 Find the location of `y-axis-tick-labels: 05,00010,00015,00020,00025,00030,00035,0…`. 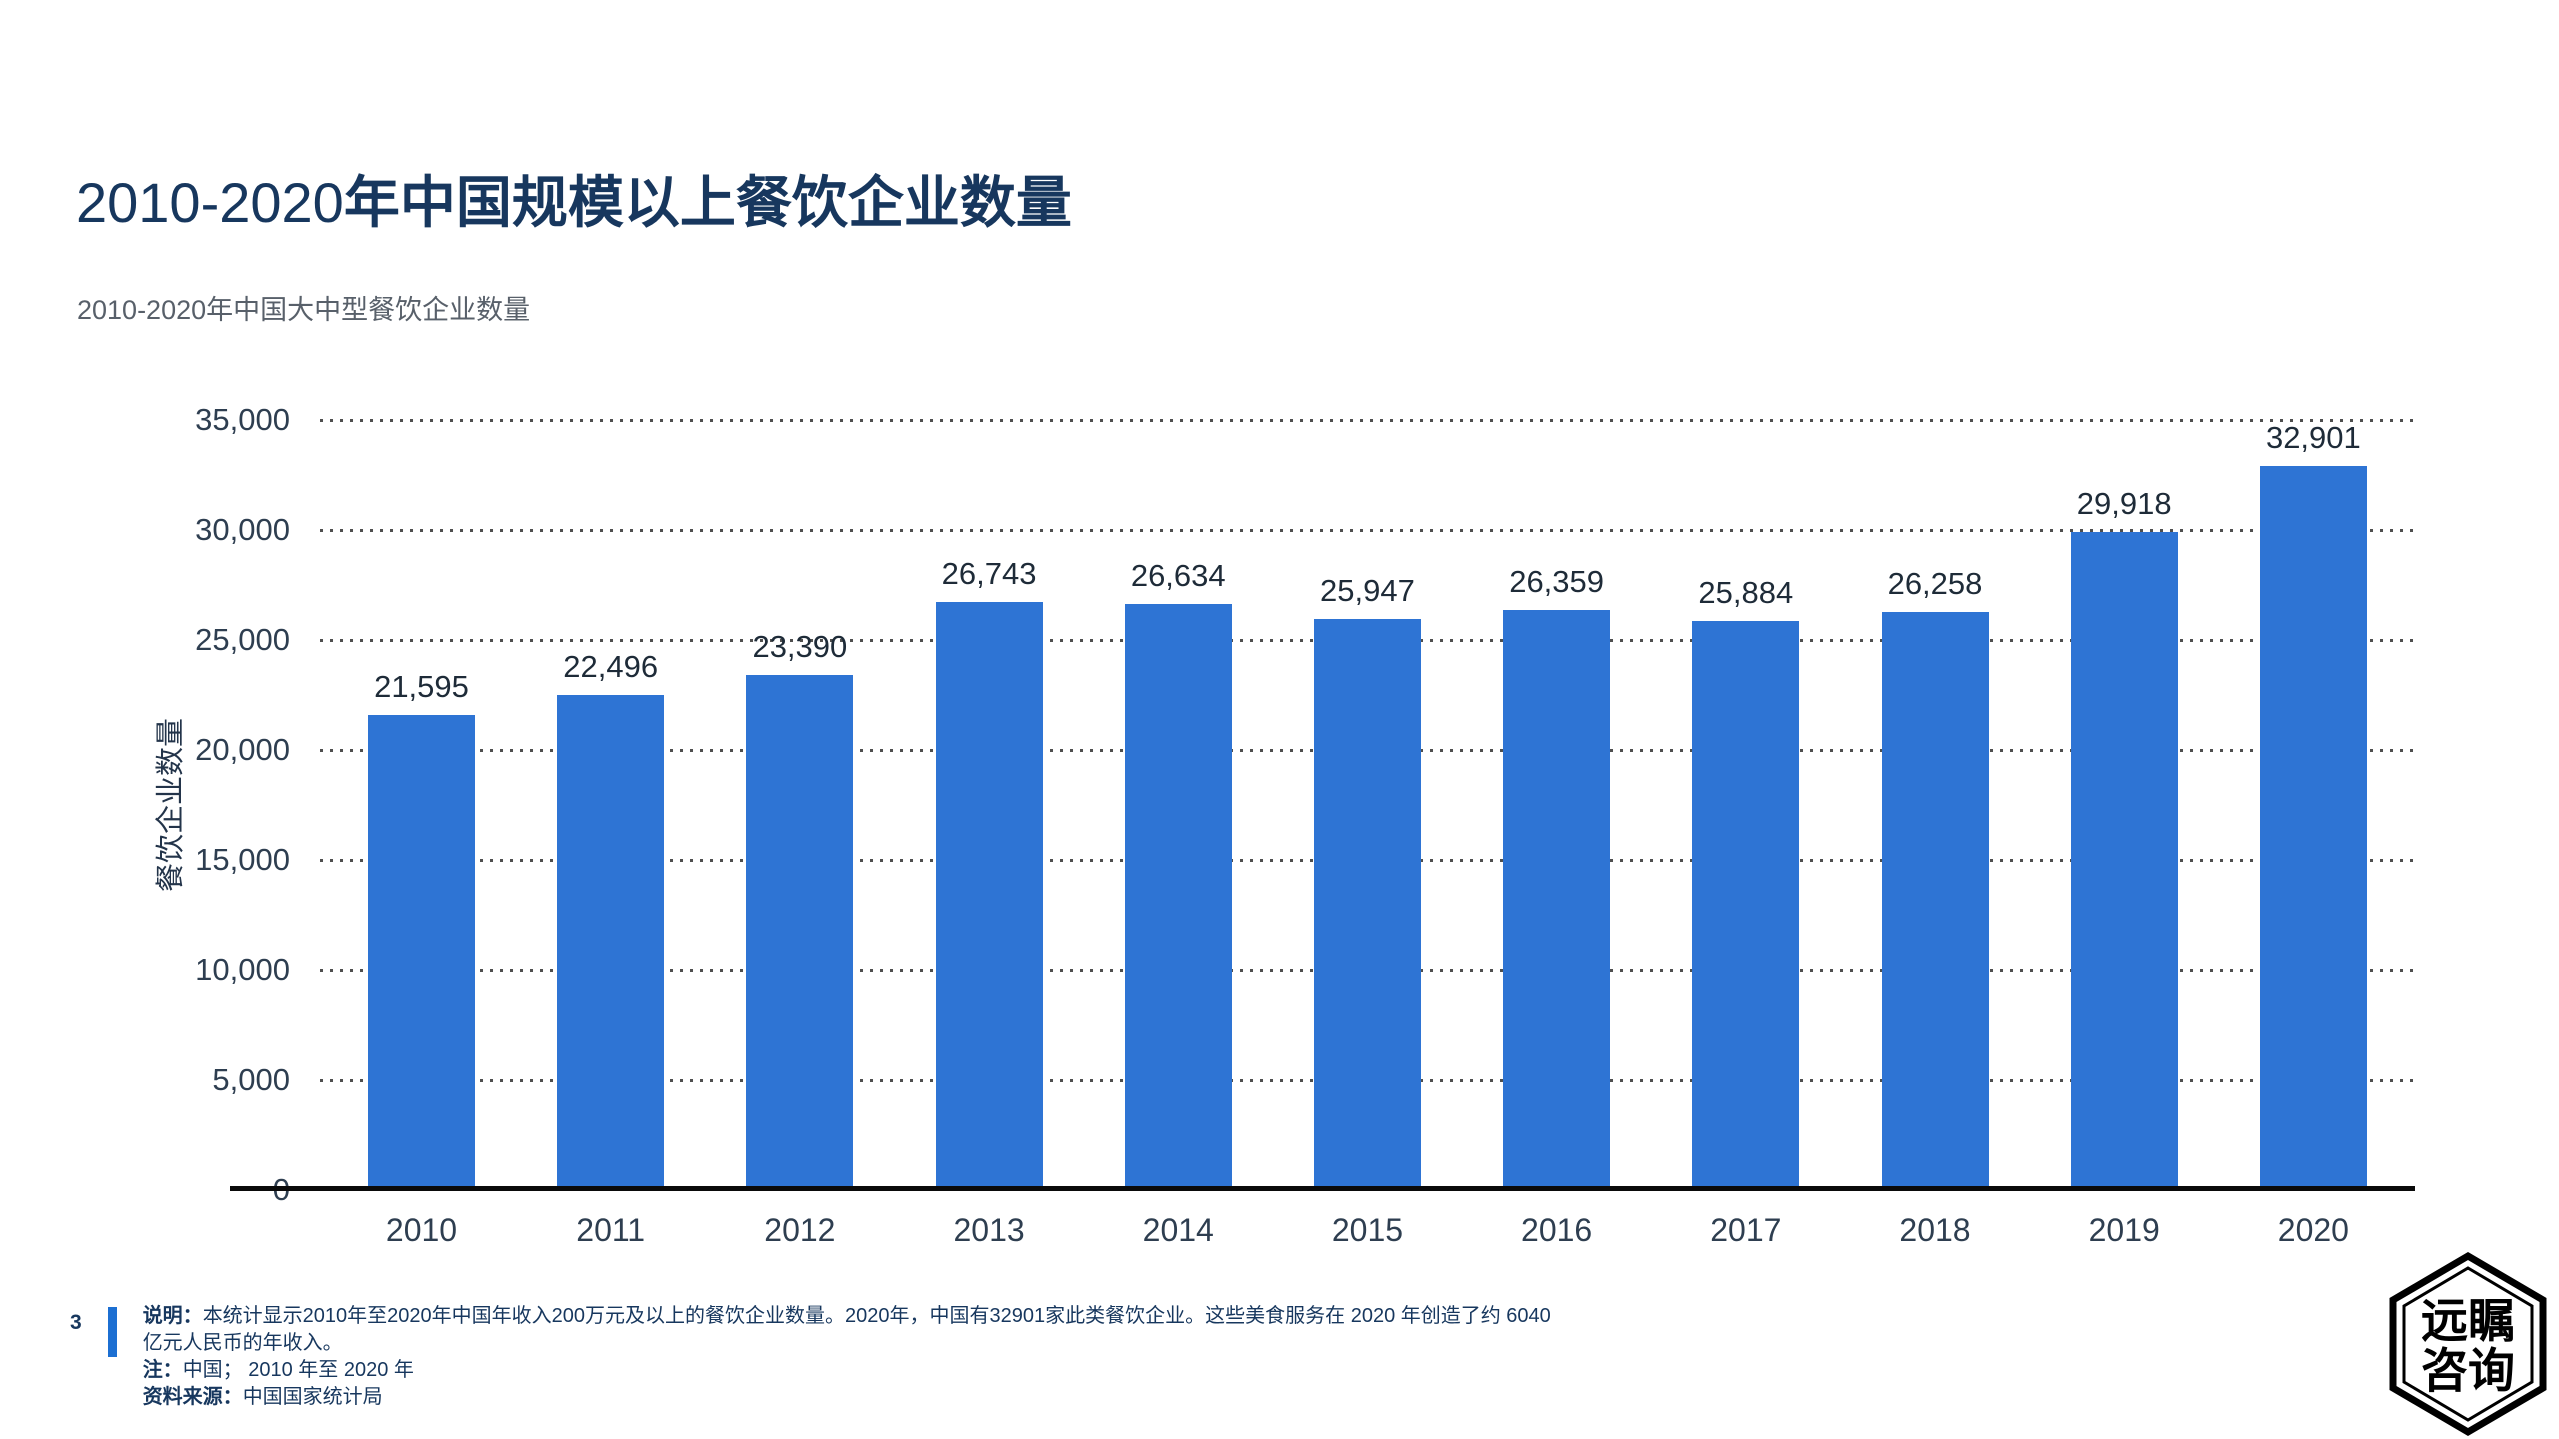

y-axis-tick-labels: 05,00010,00015,00020,00025,00030,00035,0… is located at coordinates (205, 805).